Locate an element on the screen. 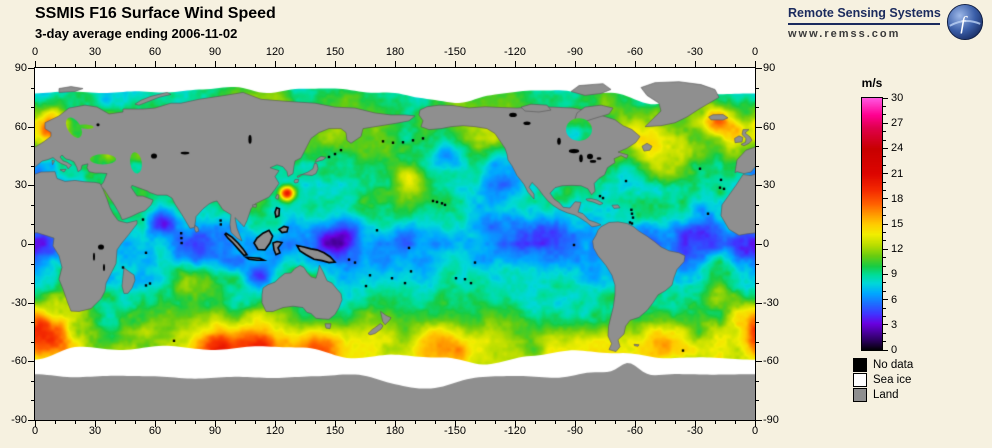  page-title: SSMIS F16 Surface Wind Speed is located at coordinates (155, 13).